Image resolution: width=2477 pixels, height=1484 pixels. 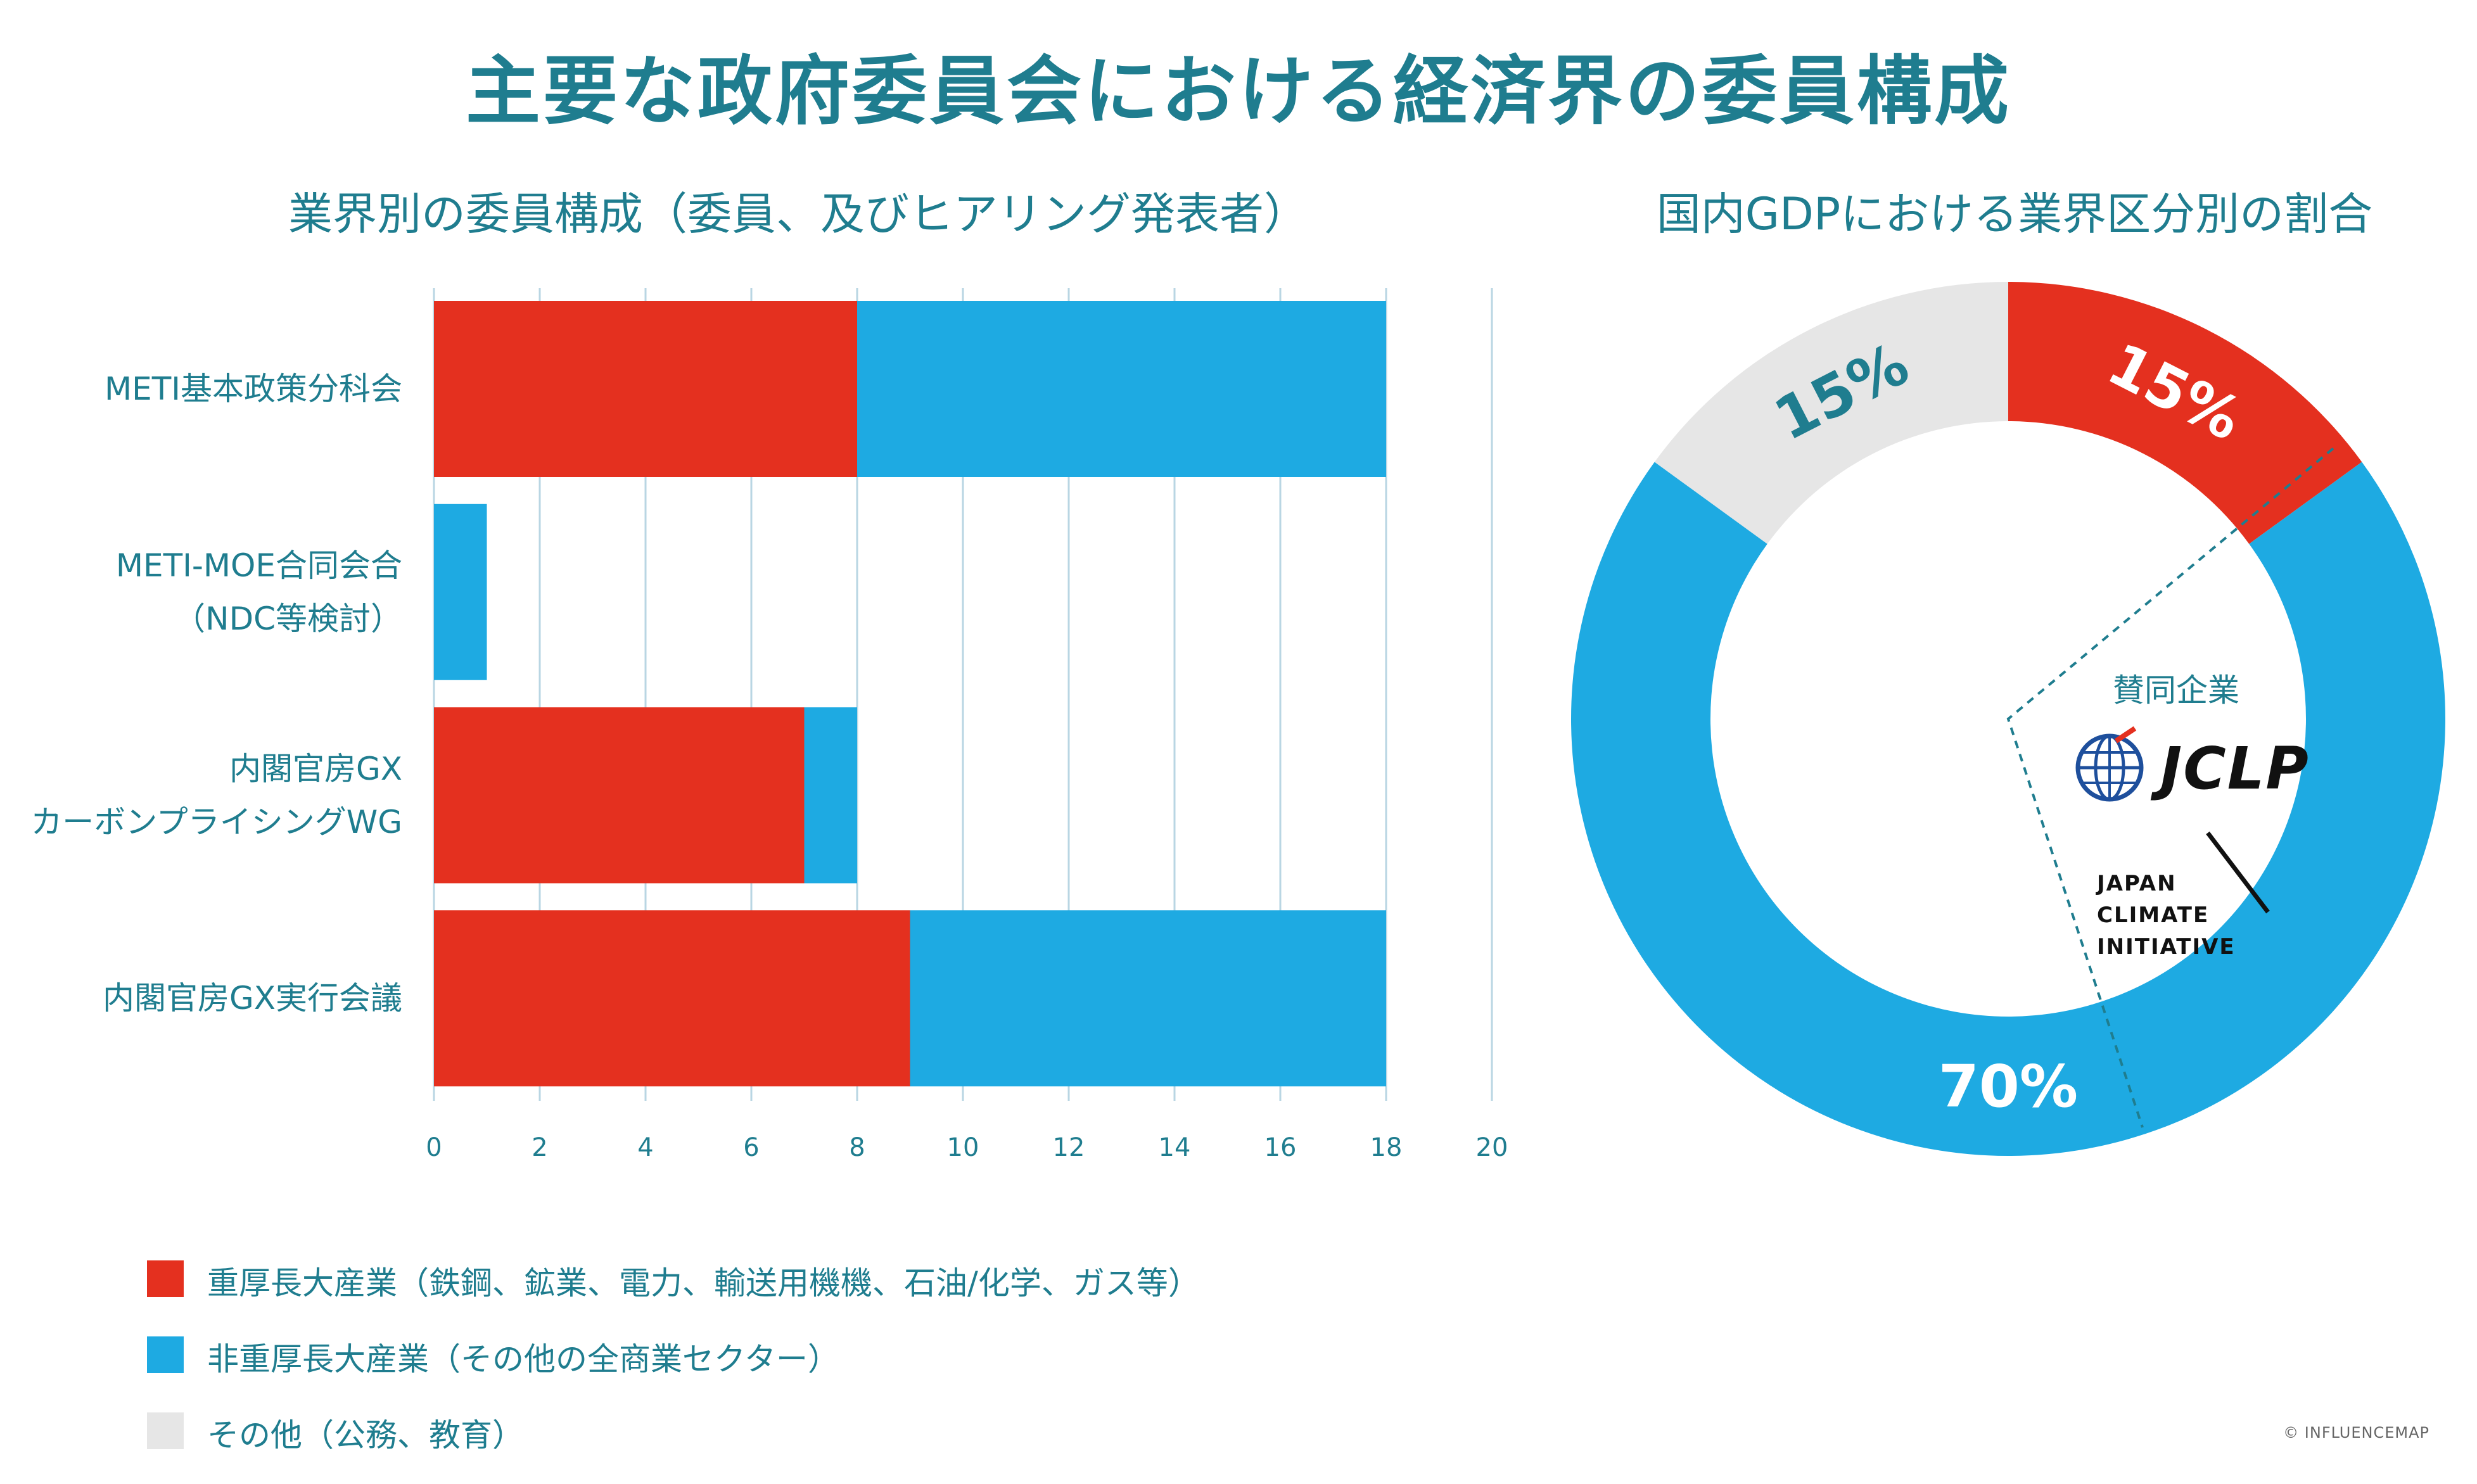 What do you see at coordinates (2153, 915) in the screenshot?
I see `jci-line-2: CLIMATE` at bounding box center [2153, 915].